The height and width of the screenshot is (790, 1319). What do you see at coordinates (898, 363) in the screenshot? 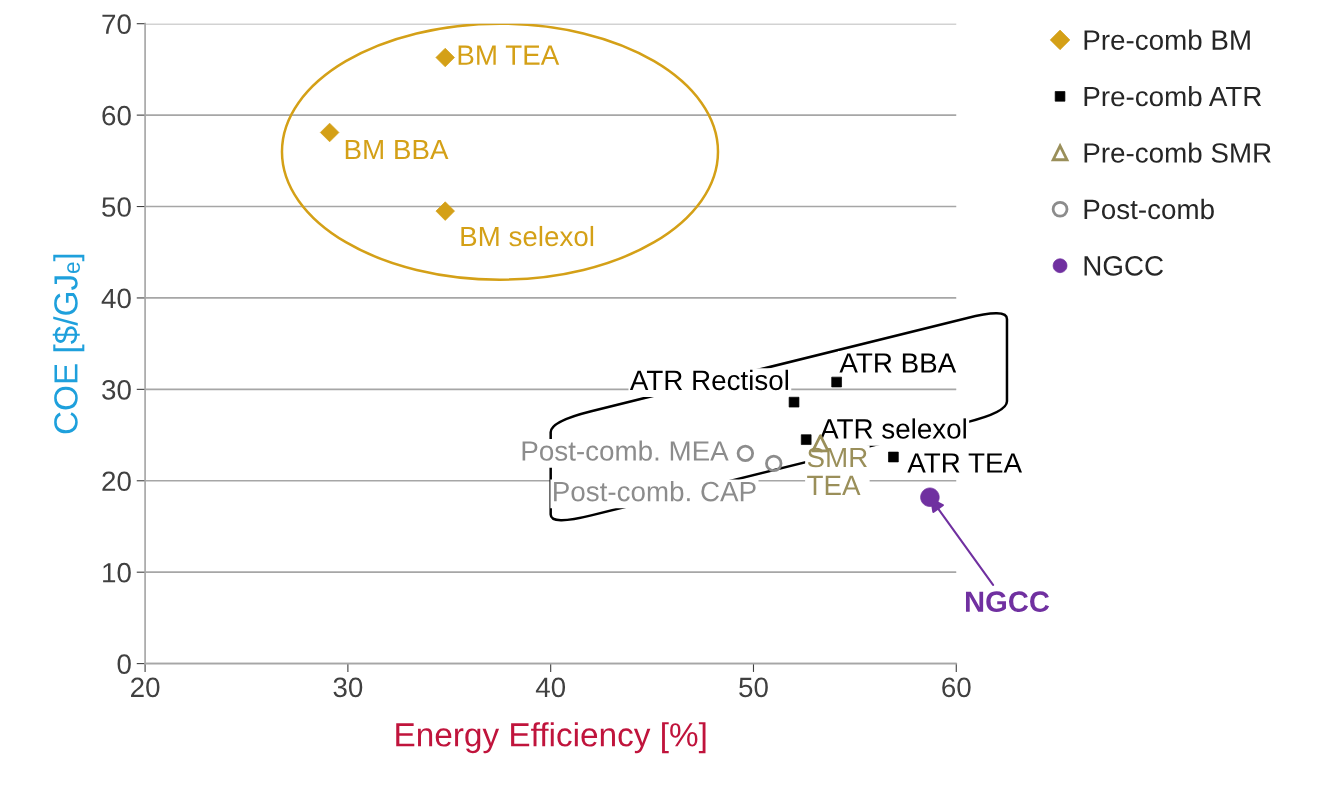
I see `data-label: ATR BBA` at bounding box center [898, 363].